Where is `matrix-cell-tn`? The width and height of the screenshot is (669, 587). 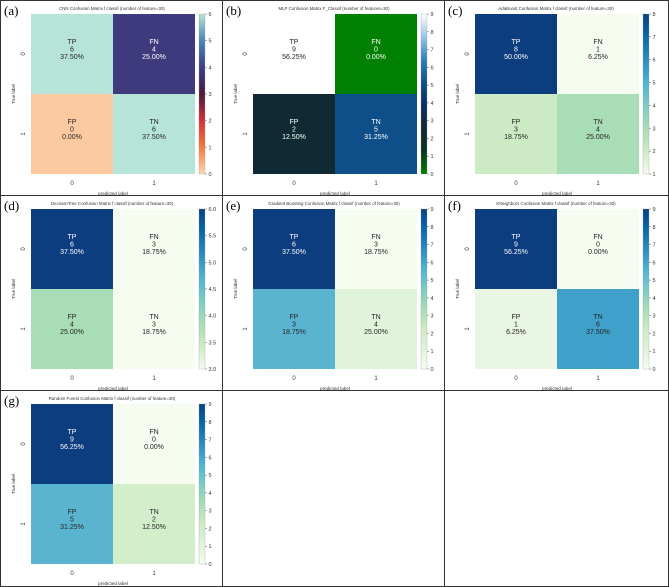 matrix-cell-tn is located at coordinates (376, 329).